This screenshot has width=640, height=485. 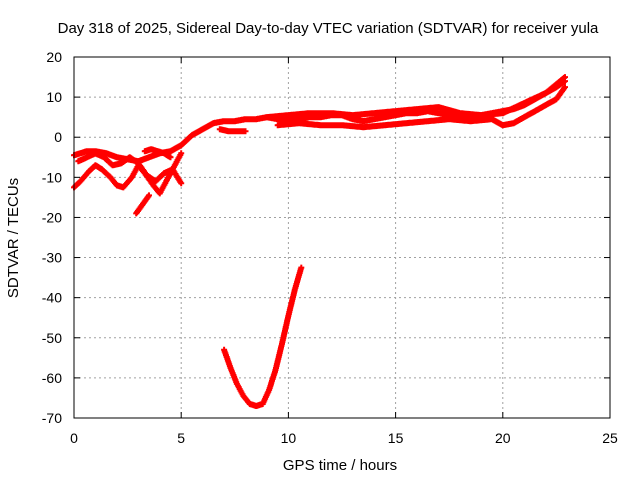 I want to click on y-tick-label: -60, so click(x=52, y=378).